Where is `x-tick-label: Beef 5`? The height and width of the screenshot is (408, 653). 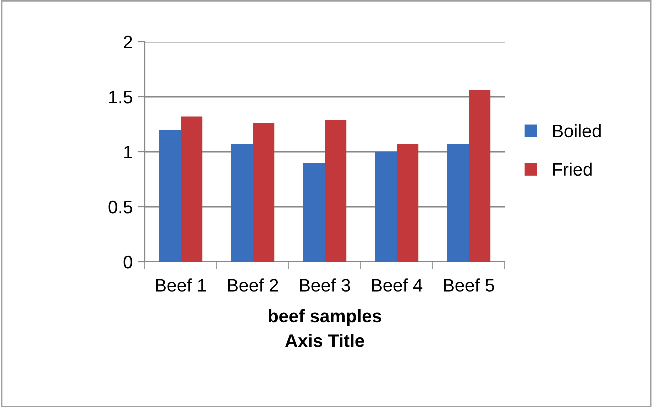 x-tick-label: Beef 5 is located at coordinates (469, 285).